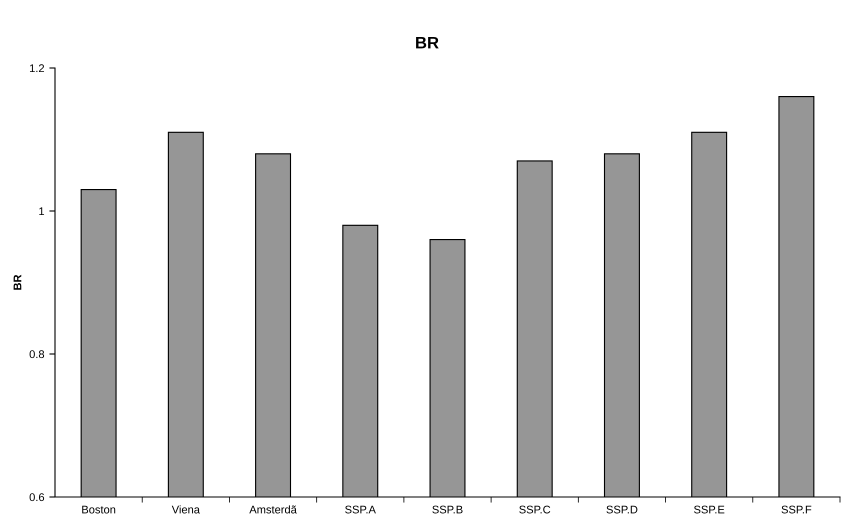 The width and height of the screenshot is (854, 519). I want to click on y-axis-title: BR, so click(18, 282).